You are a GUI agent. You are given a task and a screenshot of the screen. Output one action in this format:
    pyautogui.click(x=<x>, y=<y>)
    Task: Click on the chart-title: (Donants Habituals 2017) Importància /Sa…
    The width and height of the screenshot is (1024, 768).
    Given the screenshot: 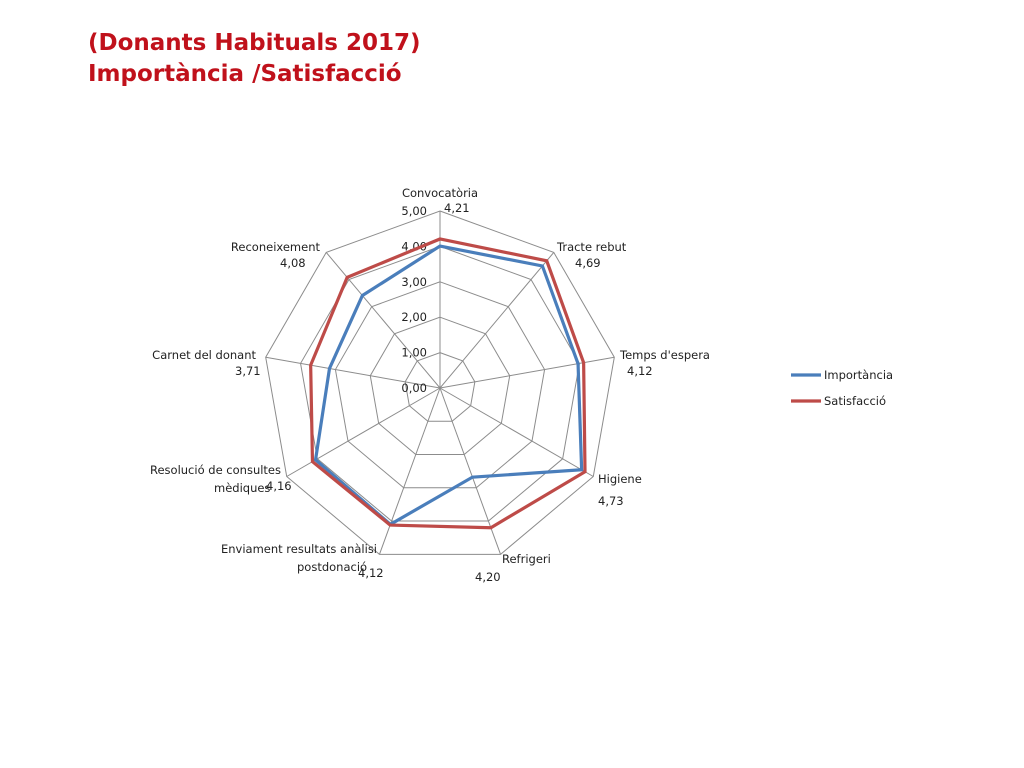 What is the action you would take?
    pyautogui.click(x=254, y=59)
    